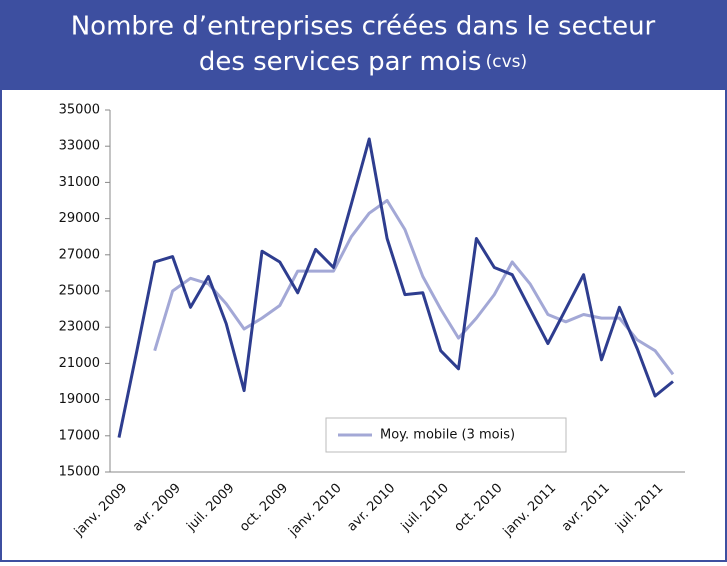 The height and width of the screenshot is (566, 727). What do you see at coordinates (447, 435) in the screenshot?
I see `legend-label: Moy. mobile (3 mois)` at bounding box center [447, 435].